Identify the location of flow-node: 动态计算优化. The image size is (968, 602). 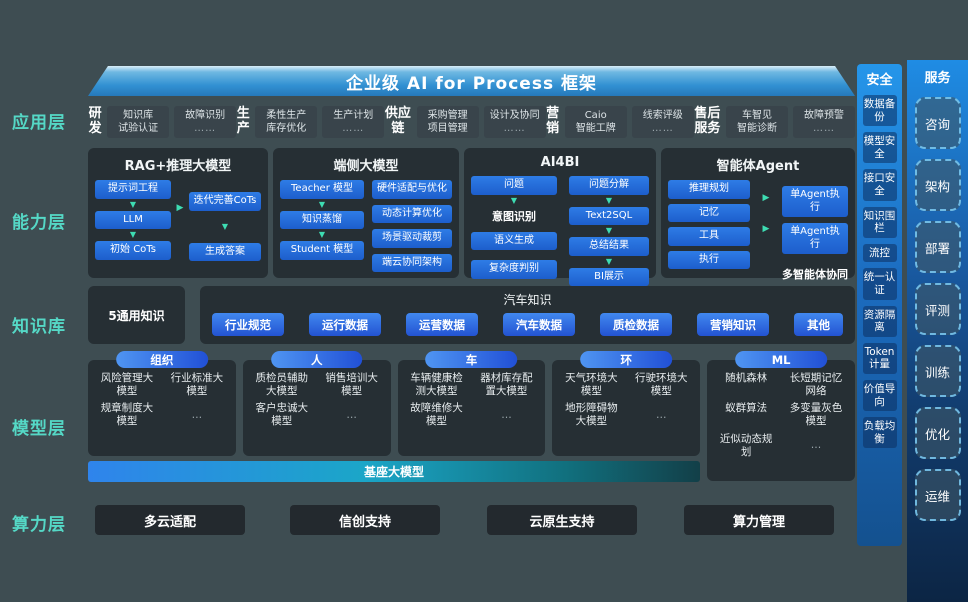
(412, 213).